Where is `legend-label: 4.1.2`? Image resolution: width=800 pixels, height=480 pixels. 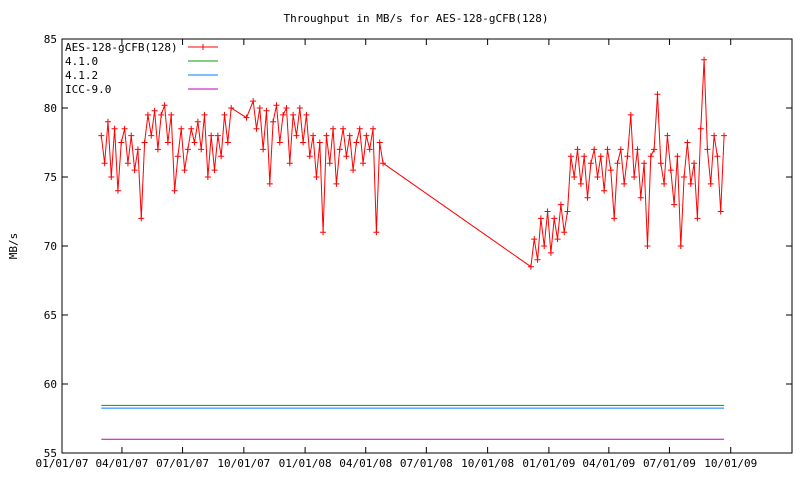 legend-label: 4.1.2 is located at coordinates (81, 75).